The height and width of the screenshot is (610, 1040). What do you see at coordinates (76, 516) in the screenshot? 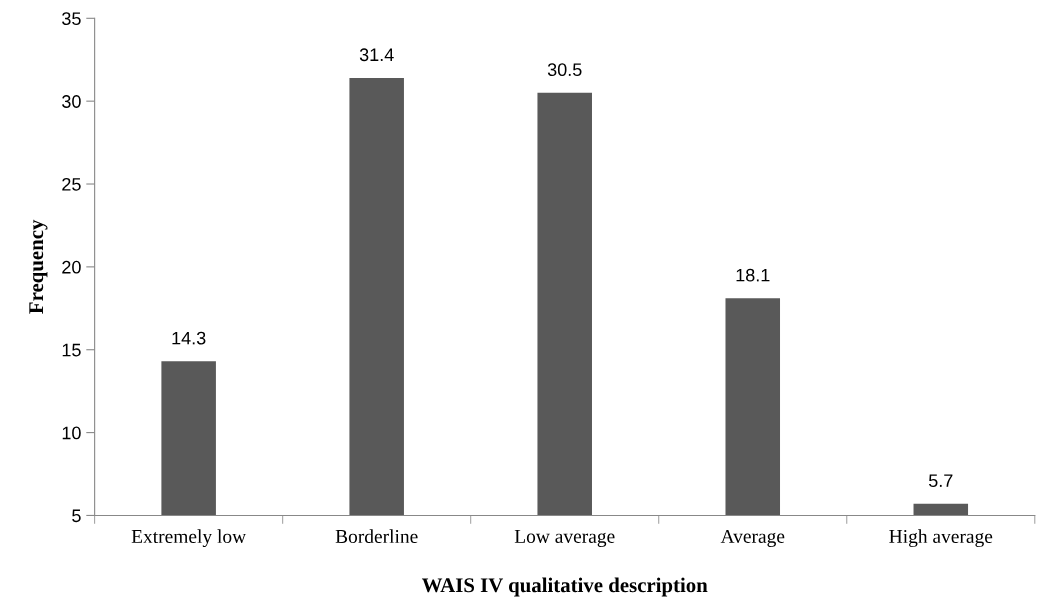
I see `y-tick-label: 5` at bounding box center [76, 516].